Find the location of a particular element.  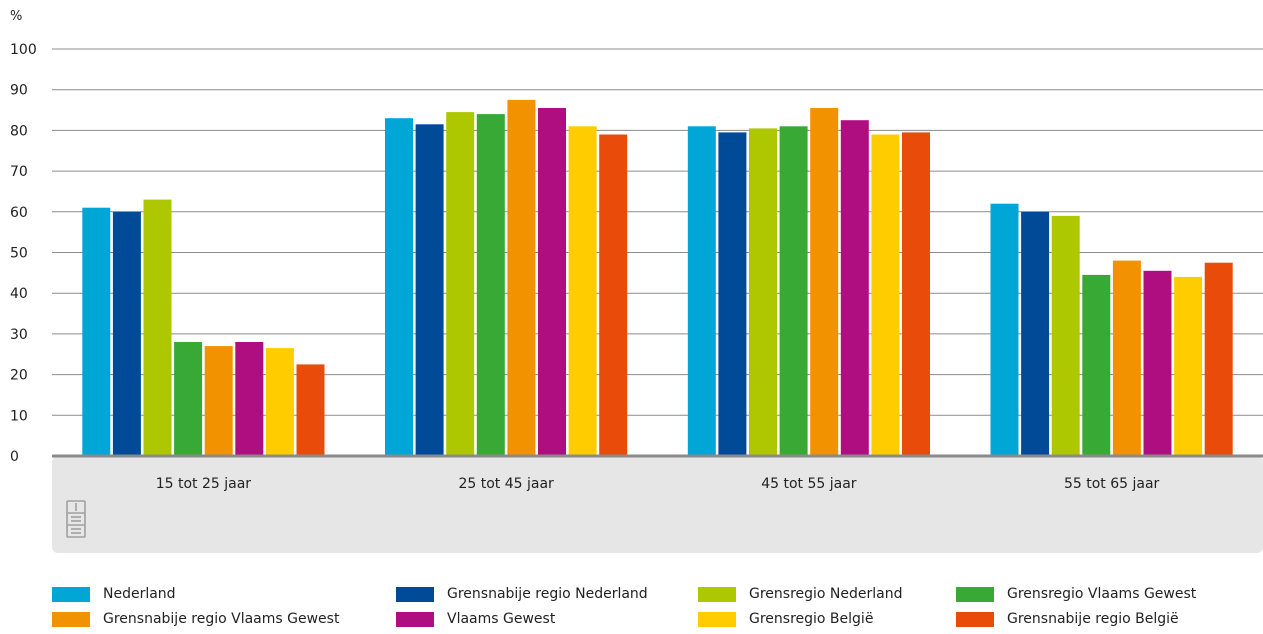

x-category-label: 55 tot 65 jaar is located at coordinates (1112, 484).